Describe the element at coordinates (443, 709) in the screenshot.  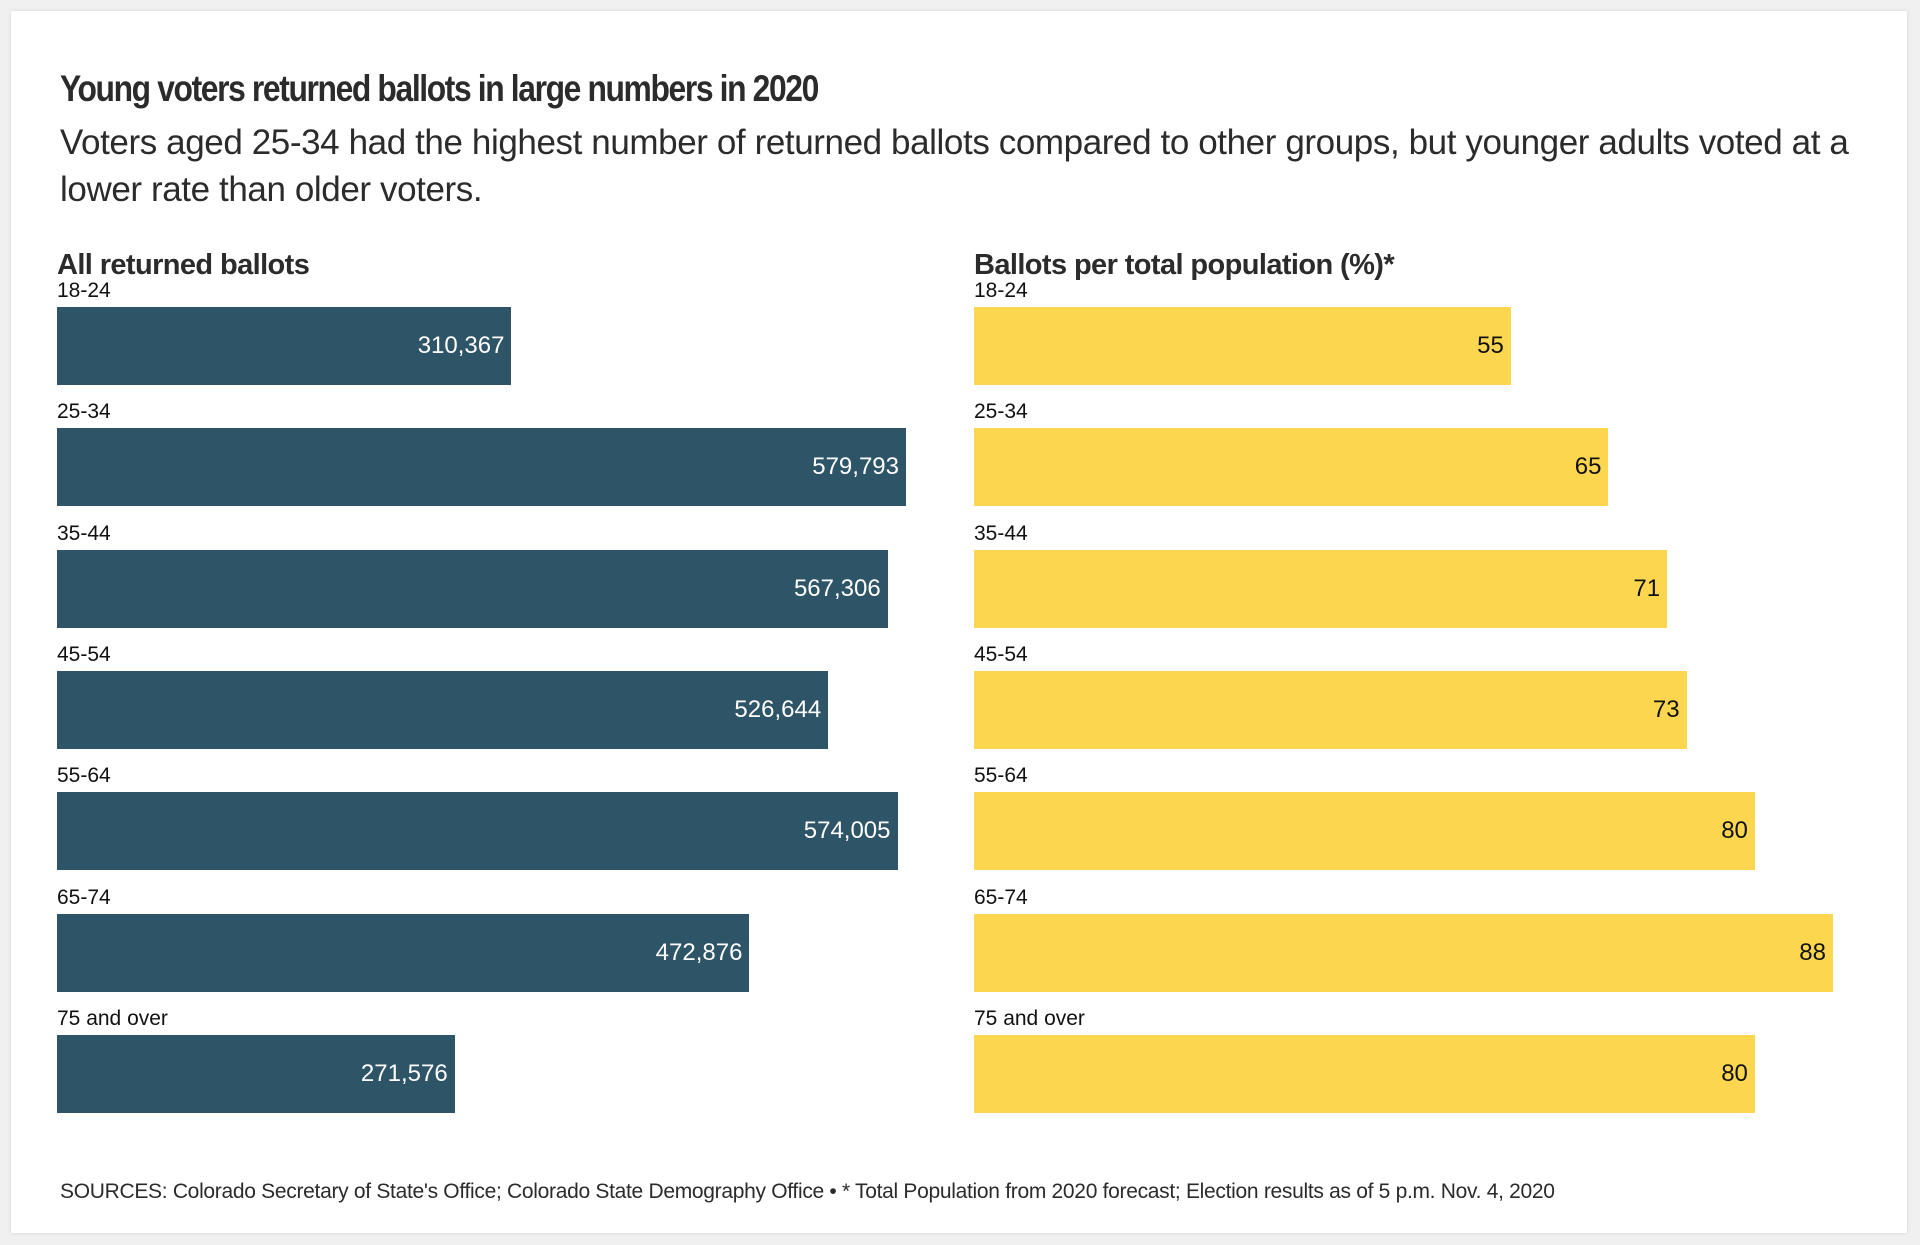
I see `returned-ballots-bar: 526,644` at that location.